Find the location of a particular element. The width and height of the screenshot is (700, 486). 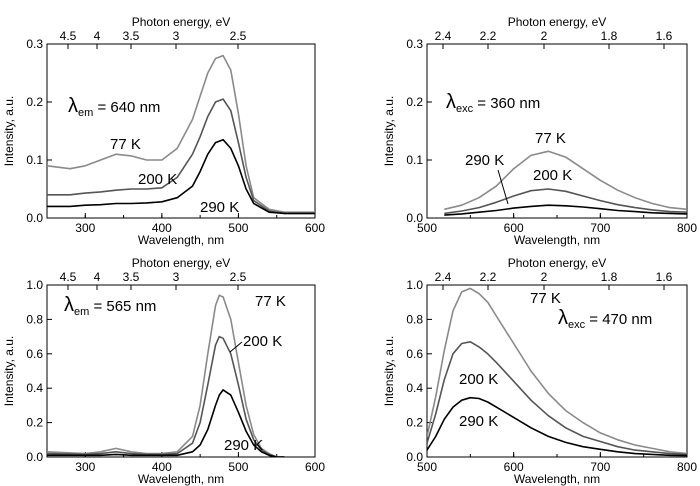

lambda-value: = 565 nm is located at coordinates (122, 306).